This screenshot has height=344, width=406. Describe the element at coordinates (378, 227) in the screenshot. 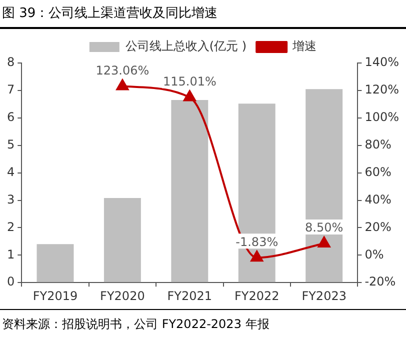

I see `y2-tick-label: 20%` at that location.